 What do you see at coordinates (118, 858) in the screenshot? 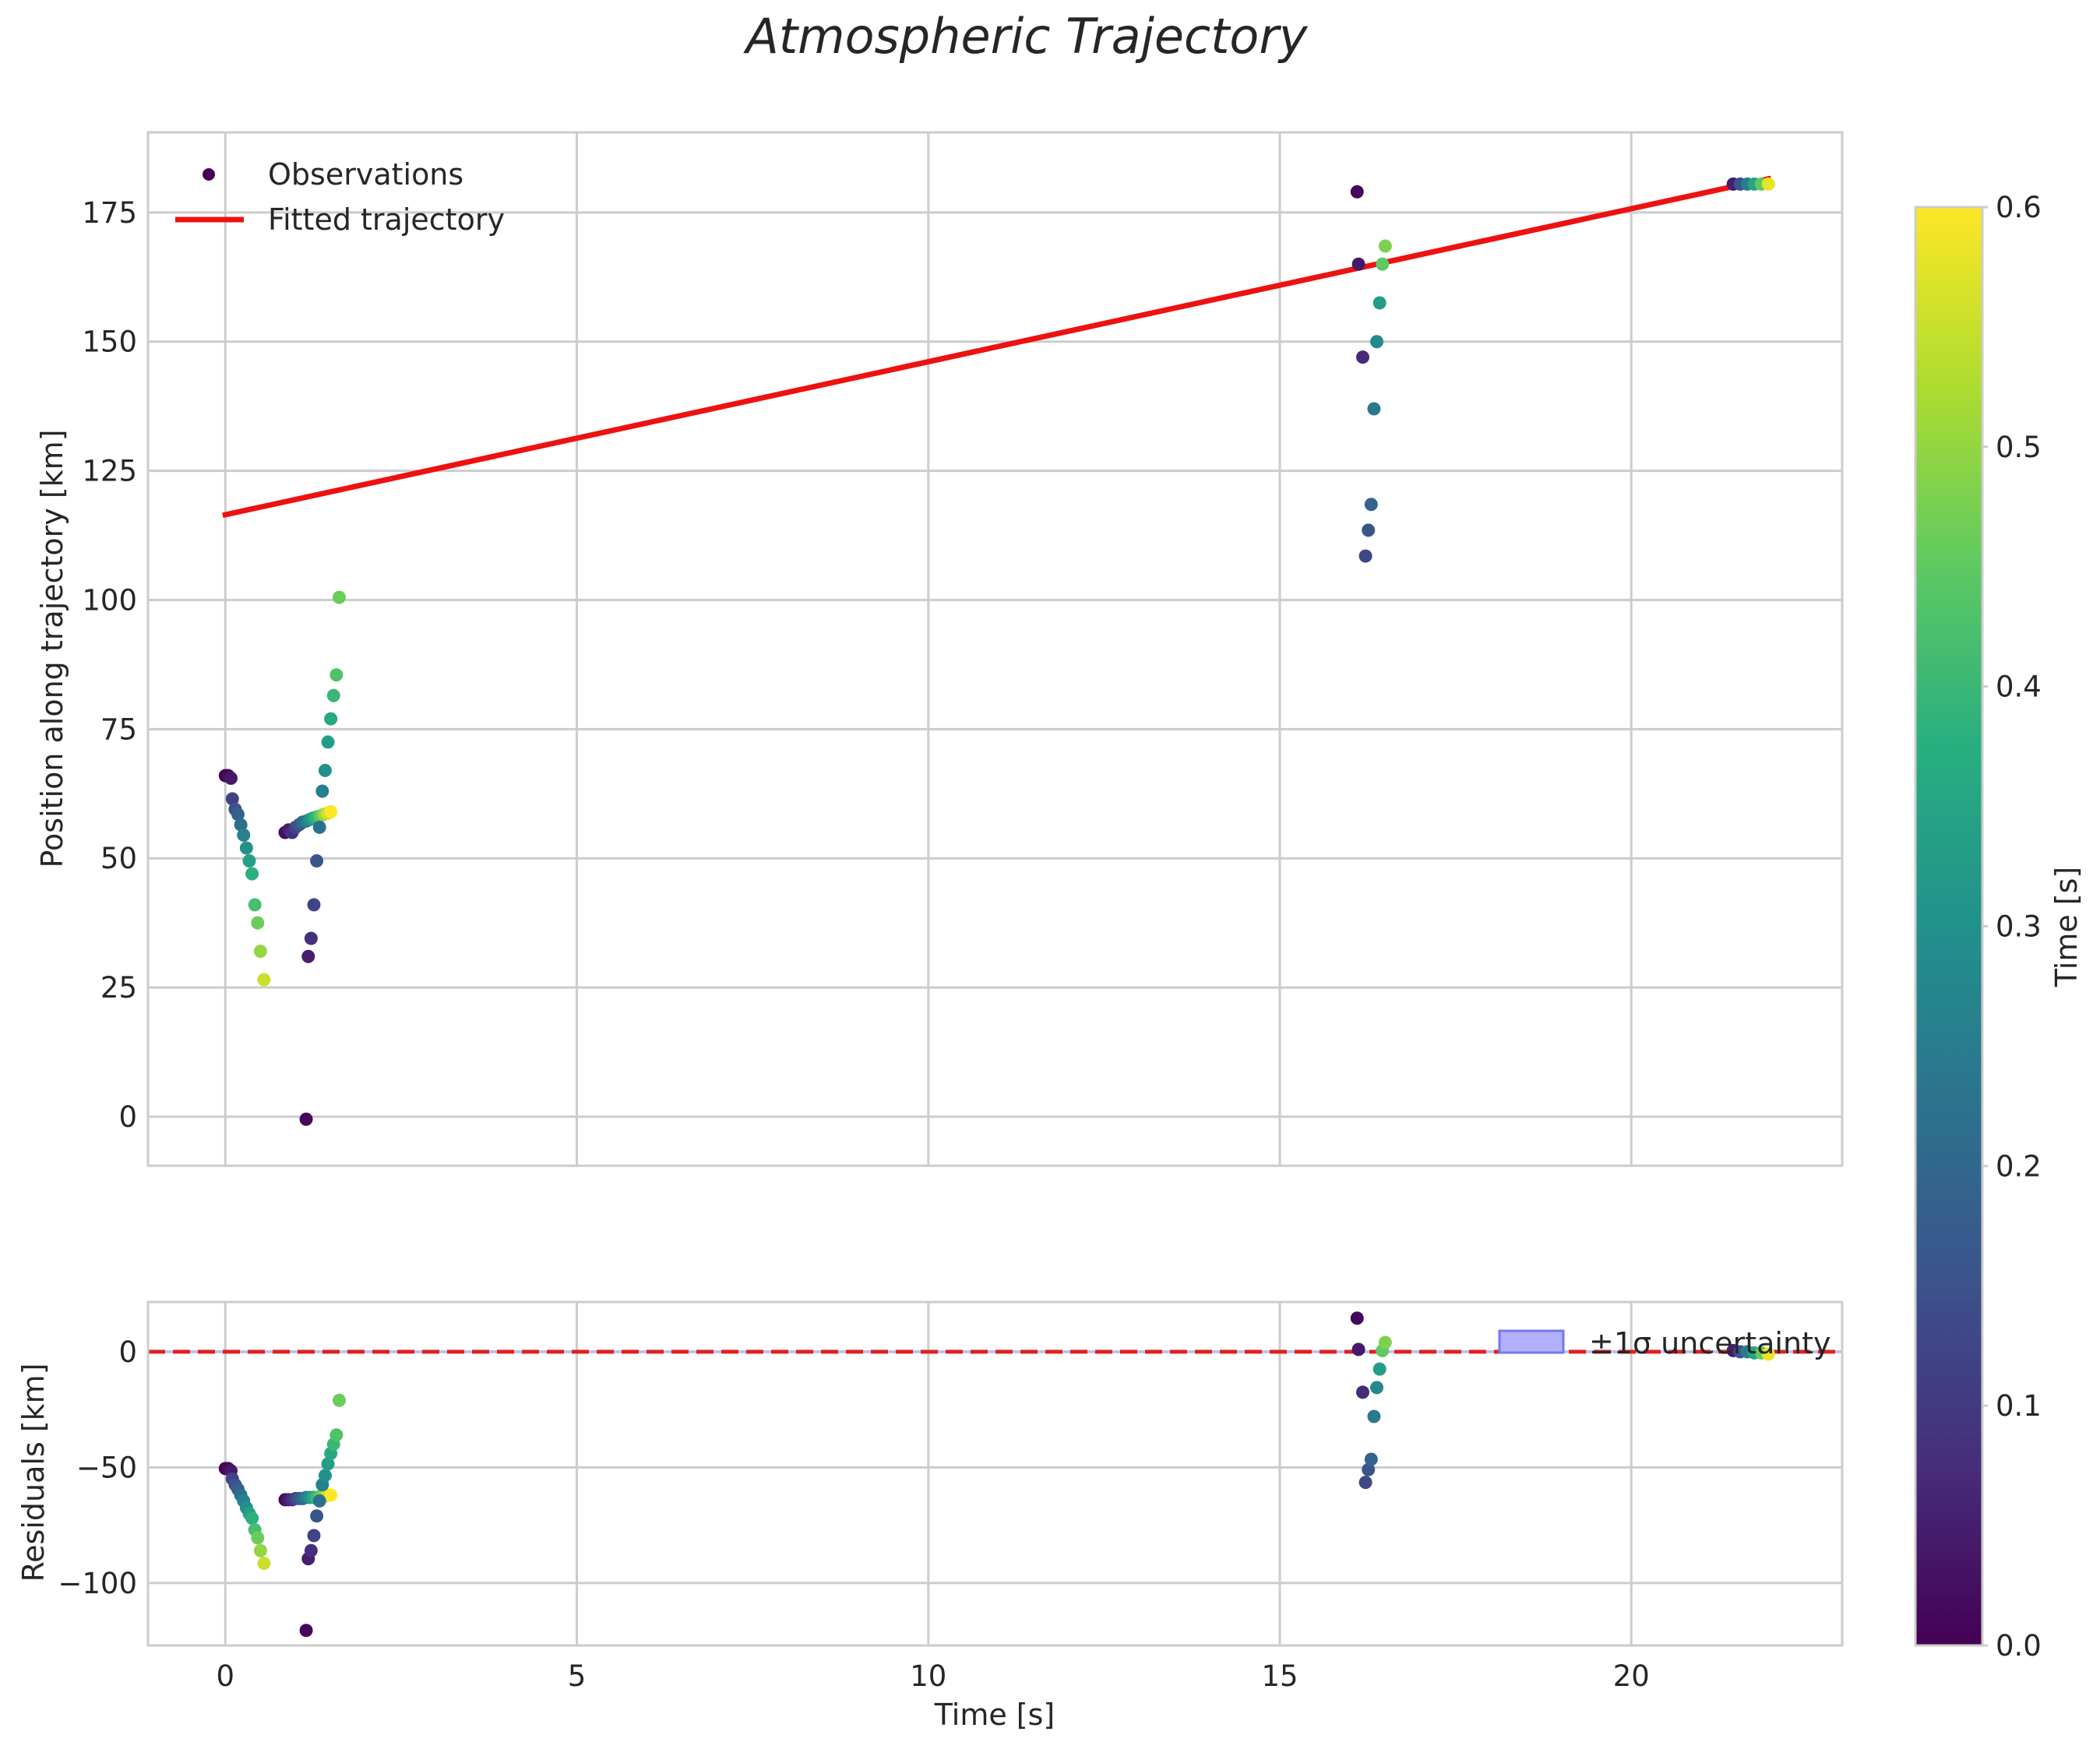
I see `top-y-tick-label: 50` at bounding box center [118, 858].